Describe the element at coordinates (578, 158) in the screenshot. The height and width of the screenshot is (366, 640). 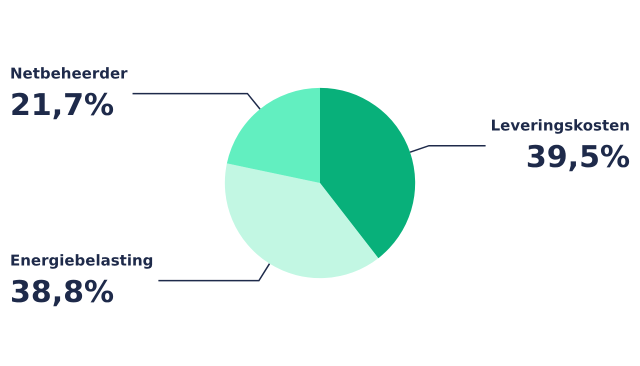
I see `data-label: 39,5%` at that location.